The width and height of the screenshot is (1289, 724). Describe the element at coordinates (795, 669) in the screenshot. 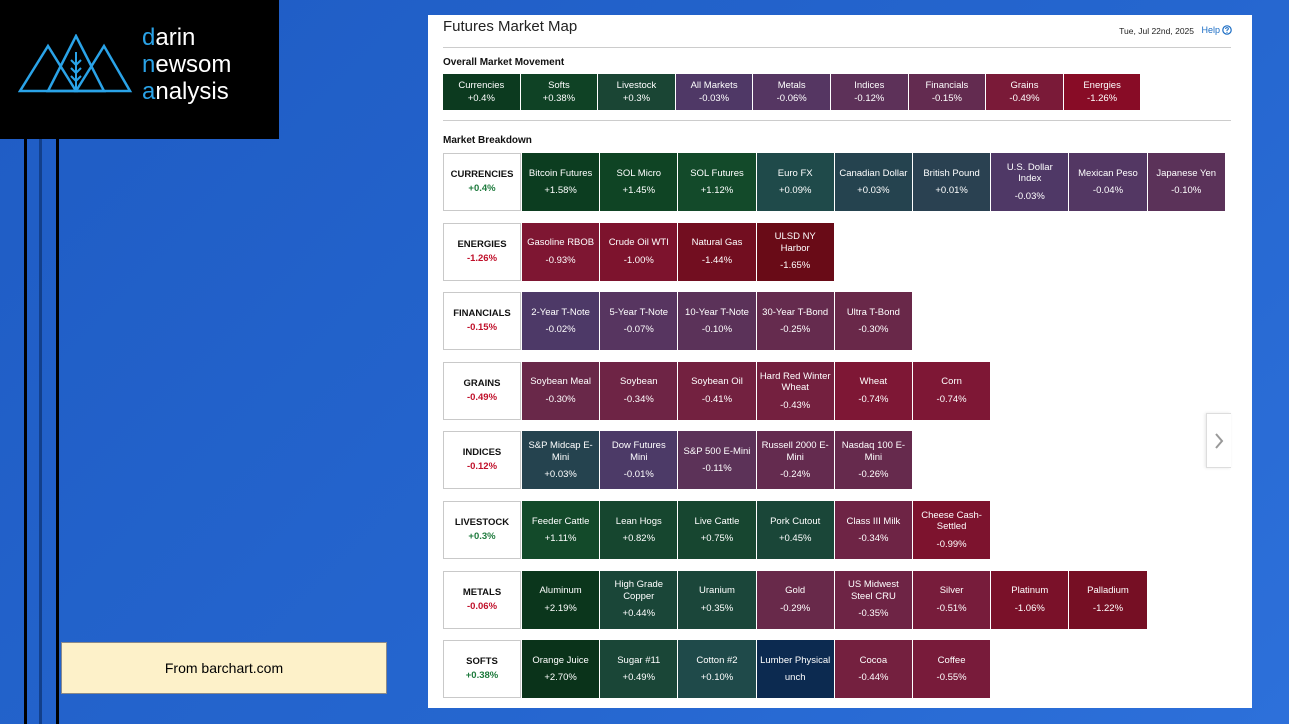

I see `market-tile: Lumber Physical unch` at that location.